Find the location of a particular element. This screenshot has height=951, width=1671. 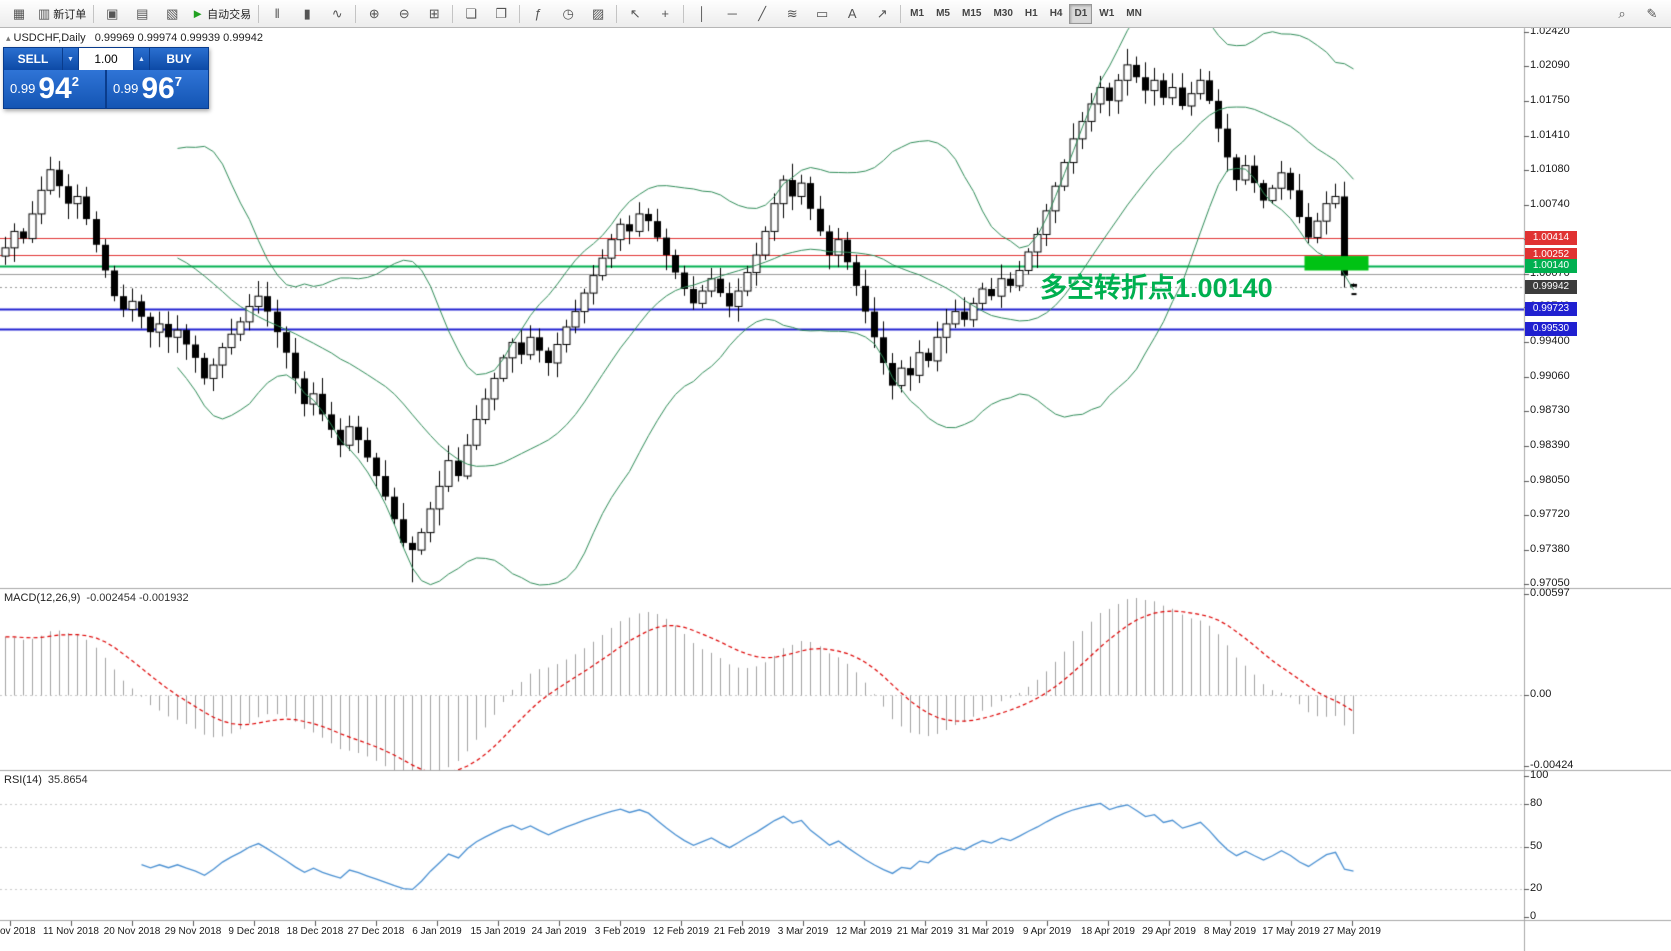

time-axis-label: 20 Nov 2018 is located at coordinates (132, 931).